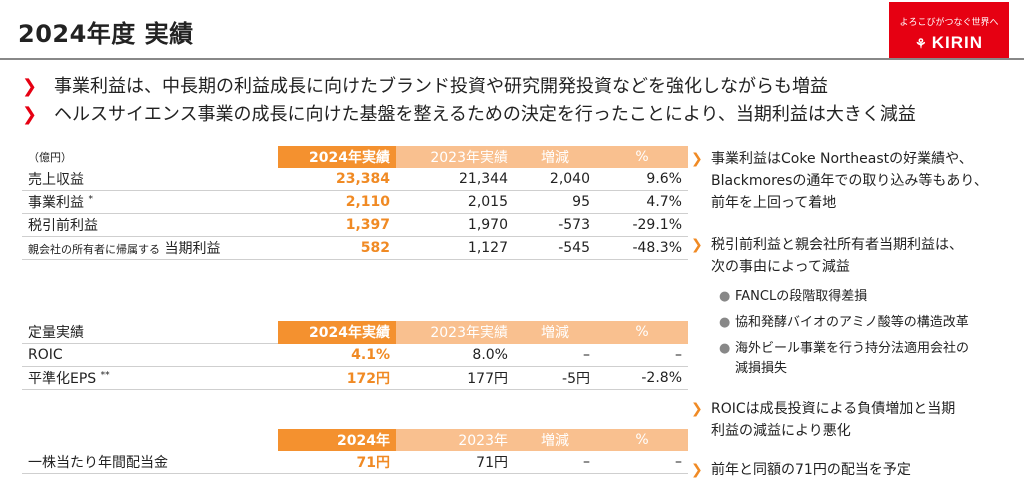 The height and width of the screenshot is (493, 1024). I want to click on table-row: 事業利益 * 2,110 2,015 95 4.7%, so click(355, 202).